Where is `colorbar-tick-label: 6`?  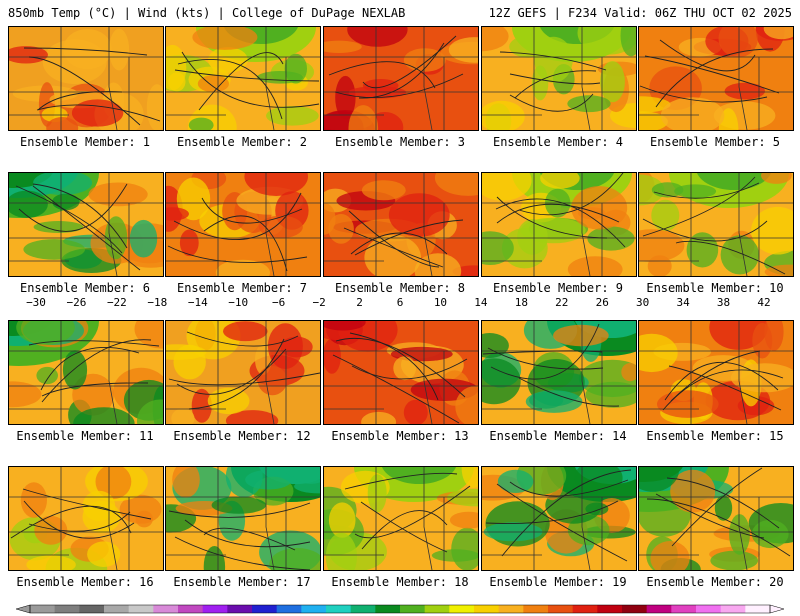 colorbar-tick-label: 6 is located at coordinates (400, 302).